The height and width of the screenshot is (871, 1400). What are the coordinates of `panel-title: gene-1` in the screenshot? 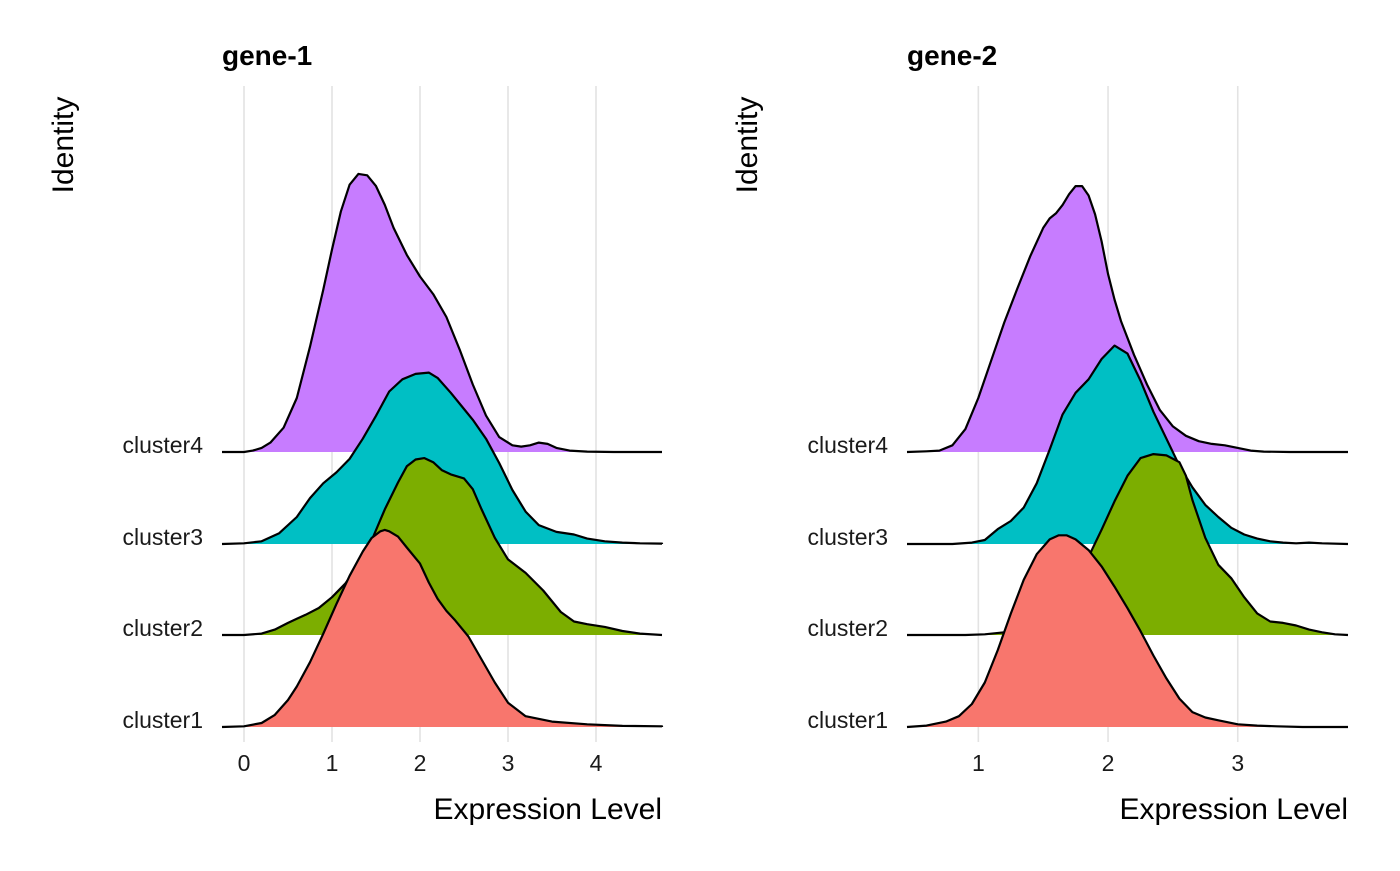 It's located at (267, 55).